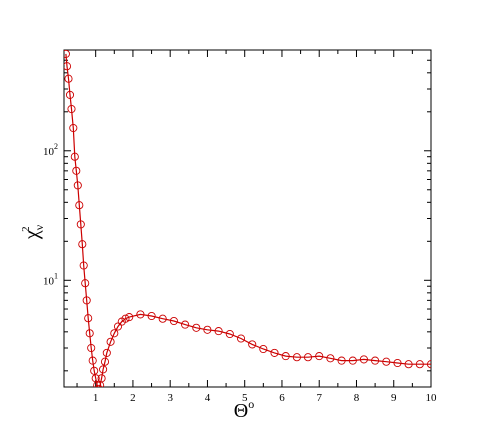 The width and height of the screenshot is (491, 436). I want to click on y-tick-label: 10¹, so click(50, 279).